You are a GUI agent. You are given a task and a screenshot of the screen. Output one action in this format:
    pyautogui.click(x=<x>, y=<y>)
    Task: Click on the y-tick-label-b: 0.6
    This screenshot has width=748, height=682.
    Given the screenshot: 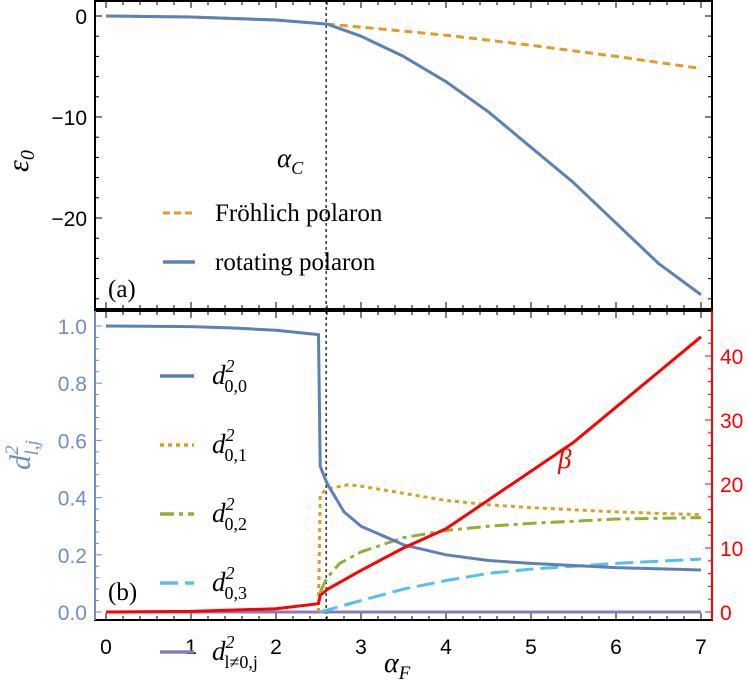 What is the action you would take?
    pyautogui.click(x=72, y=441)
    